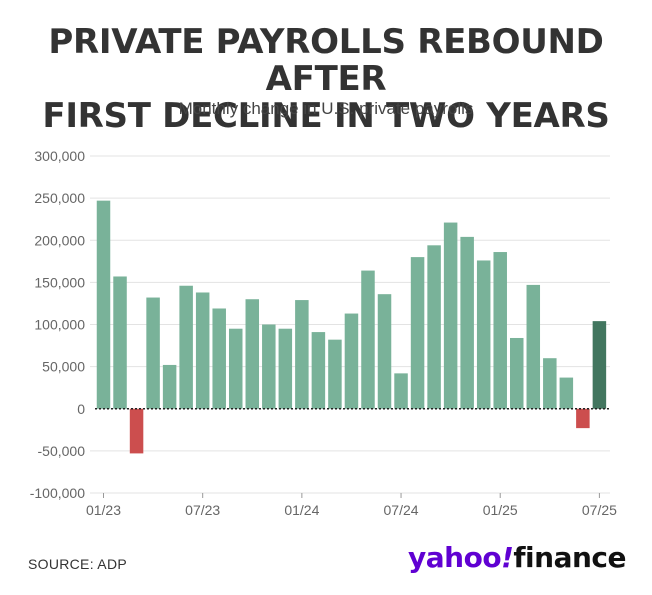 This screenshot has height=595, width=652. What do you see at coordinates (59, 240) in the screenshot?
I see `y-tick-label: 200,000` at bounding box center [59, 240].